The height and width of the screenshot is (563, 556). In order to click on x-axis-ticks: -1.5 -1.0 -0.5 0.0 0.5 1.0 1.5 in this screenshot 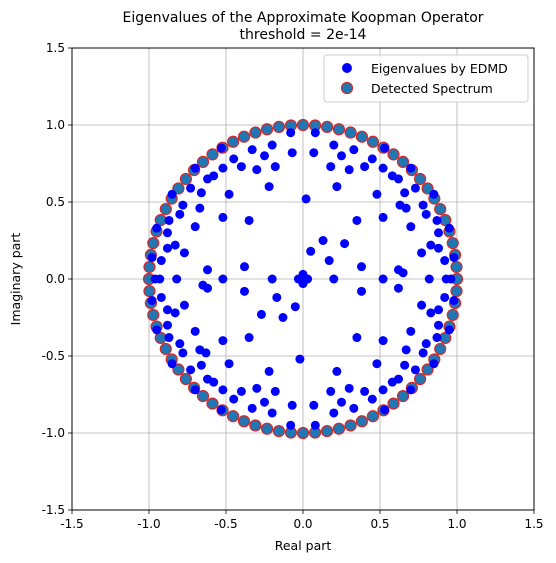, I will do `click(302, 520)`.